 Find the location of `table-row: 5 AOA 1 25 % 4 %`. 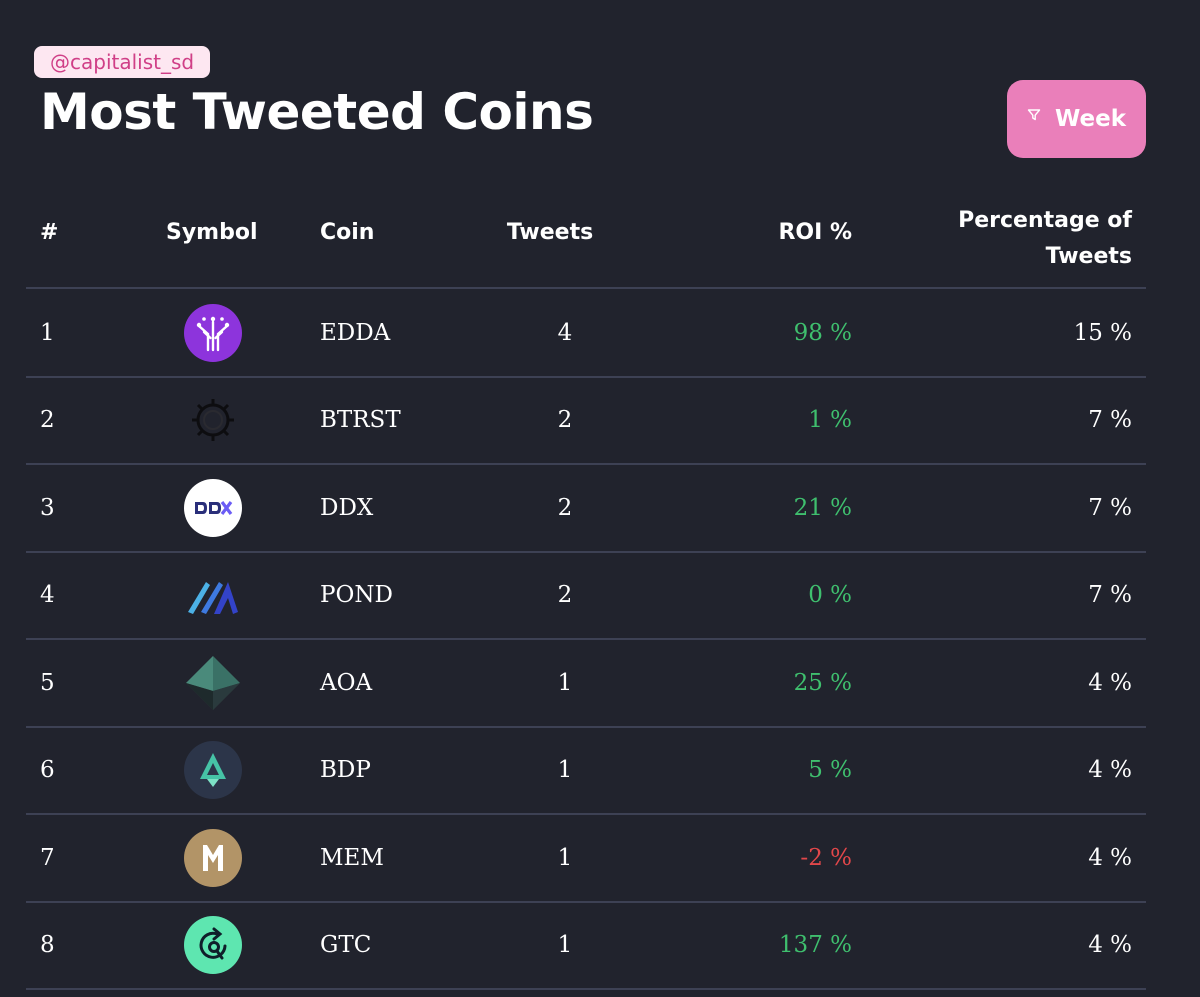

table-row: 5 AOA 1 25 % 4 % is located at coordinates (600, 682).